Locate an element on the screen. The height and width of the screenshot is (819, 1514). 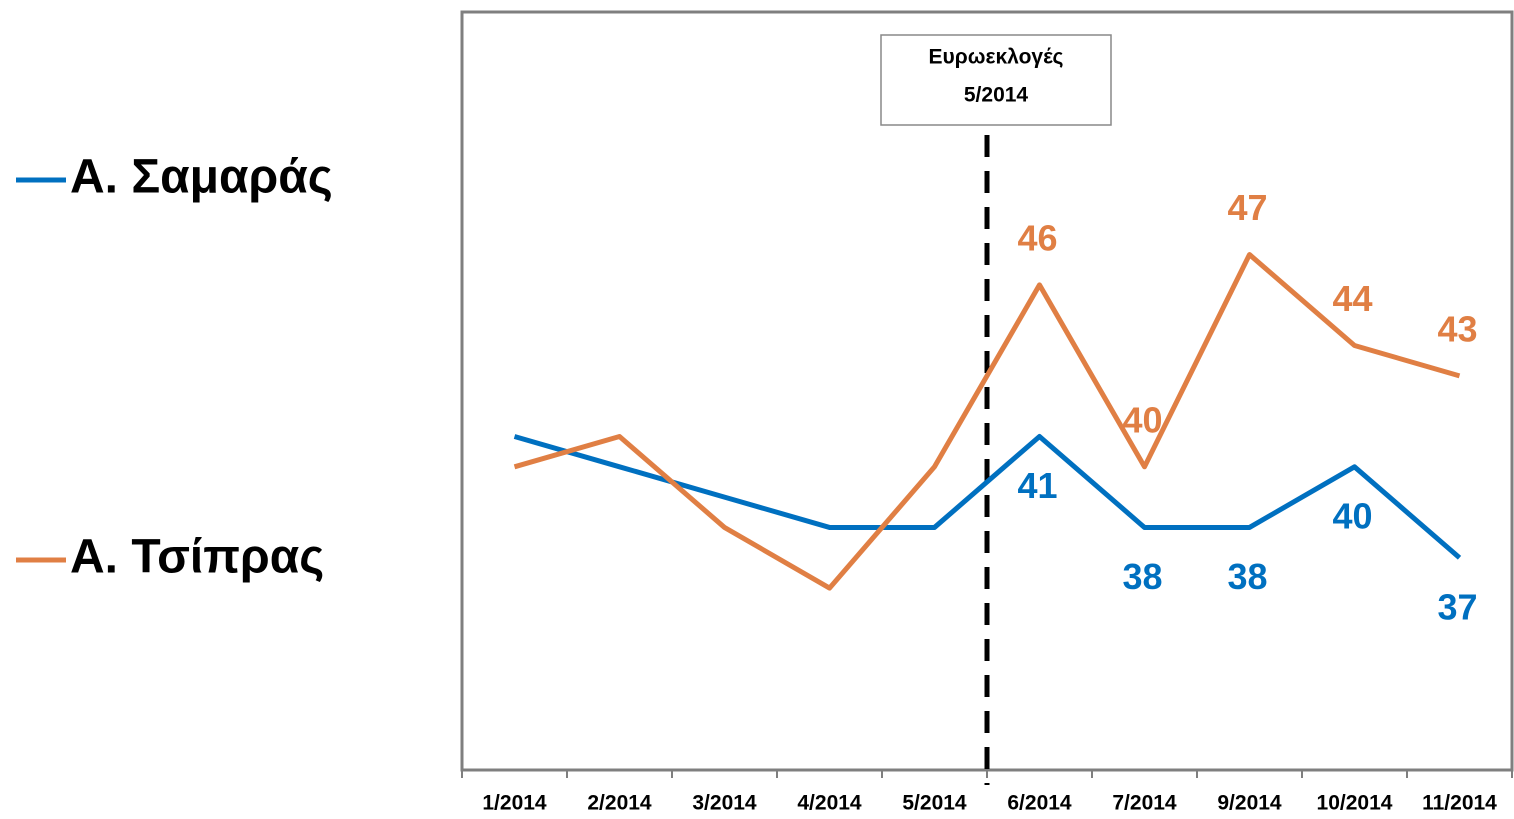
annotation-text: 5/2014 is located at coordinates (996, 95).